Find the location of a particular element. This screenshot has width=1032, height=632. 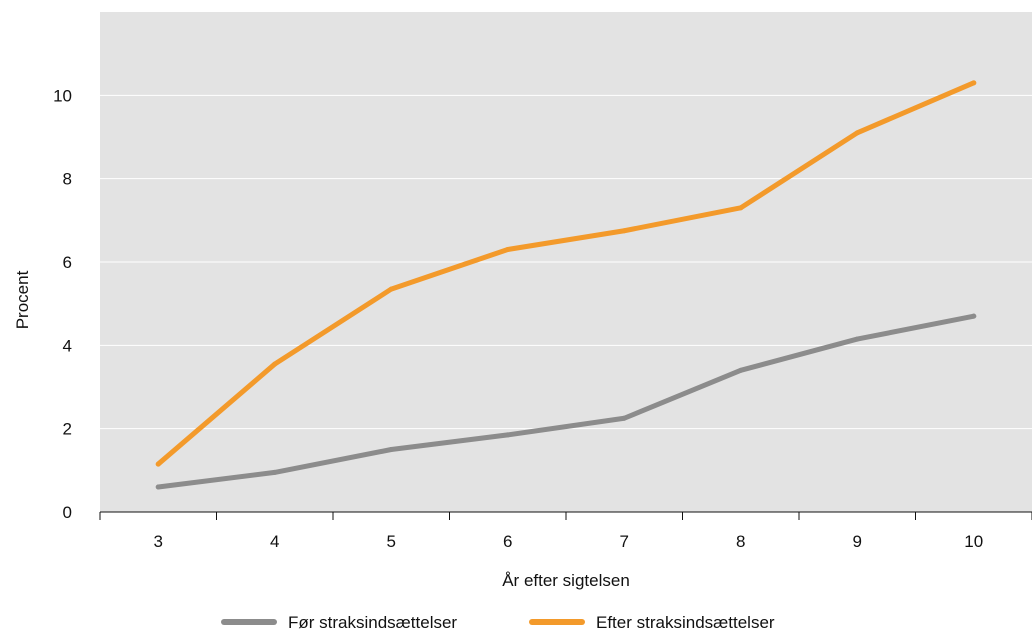

x-tick-label: 8 is located at coordinates (740, 541).